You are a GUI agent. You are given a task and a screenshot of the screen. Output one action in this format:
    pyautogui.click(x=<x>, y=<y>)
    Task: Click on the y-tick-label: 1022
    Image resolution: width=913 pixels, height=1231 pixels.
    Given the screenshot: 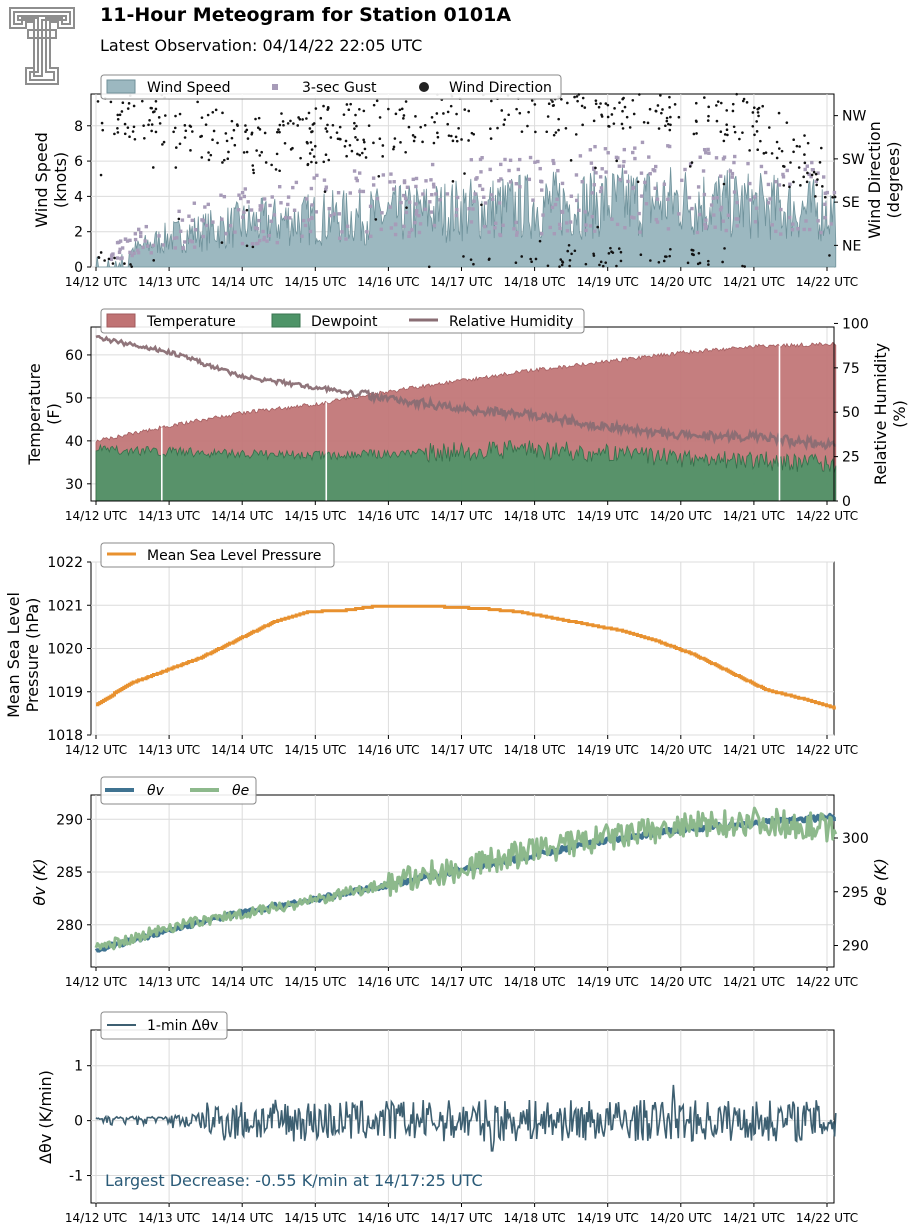 What is the action you would take?
    pyautogui.click(x=65, y=563)
    